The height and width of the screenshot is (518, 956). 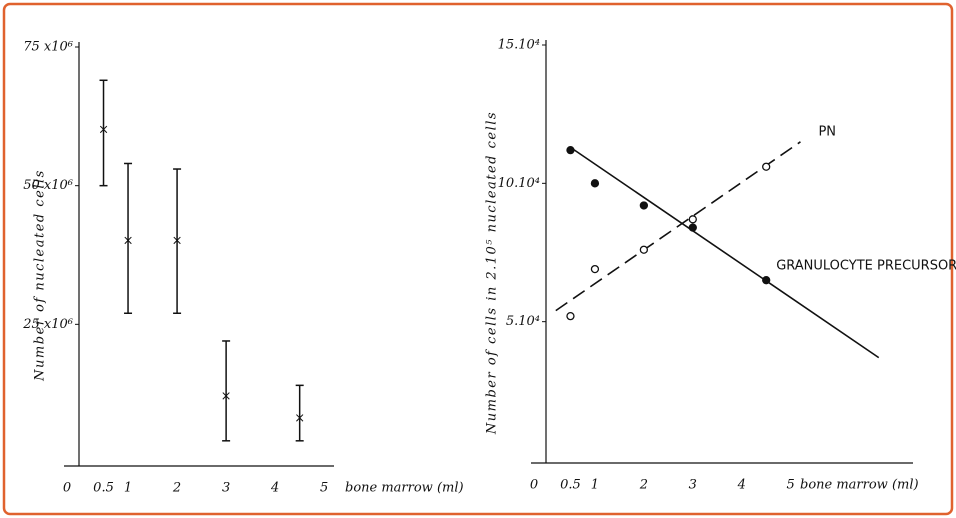 I want to click on y-tick-label: 50 x10⁶, so click(x=48, y=185).